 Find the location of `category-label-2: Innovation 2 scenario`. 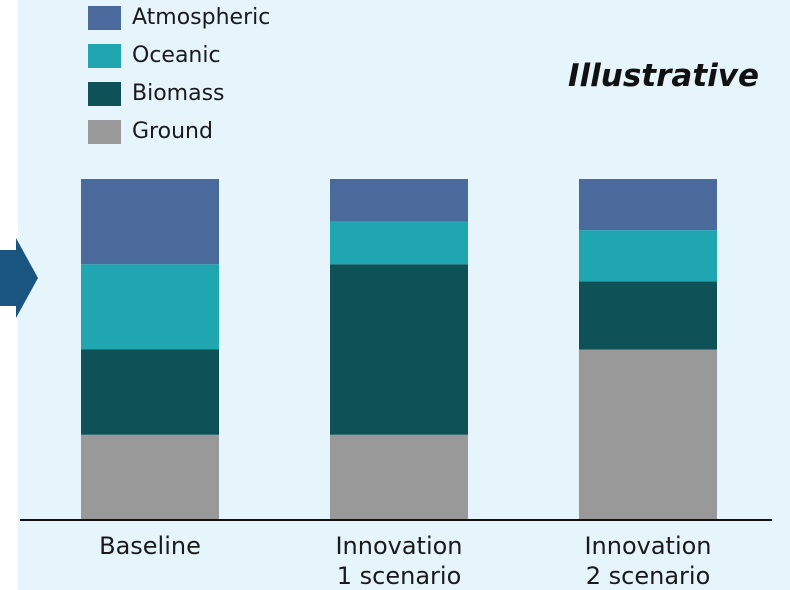

category-label-2: Innovation 2 scenario is located at coordinates (647, 561).